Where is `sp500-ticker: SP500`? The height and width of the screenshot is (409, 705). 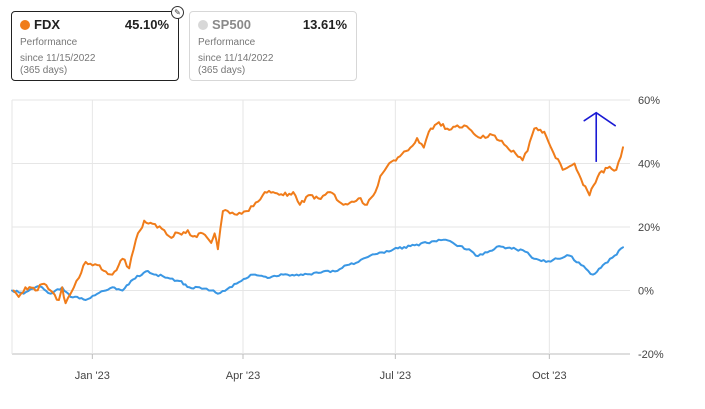
sp500-ticker: SP500 is located at coordinates (232, 24).